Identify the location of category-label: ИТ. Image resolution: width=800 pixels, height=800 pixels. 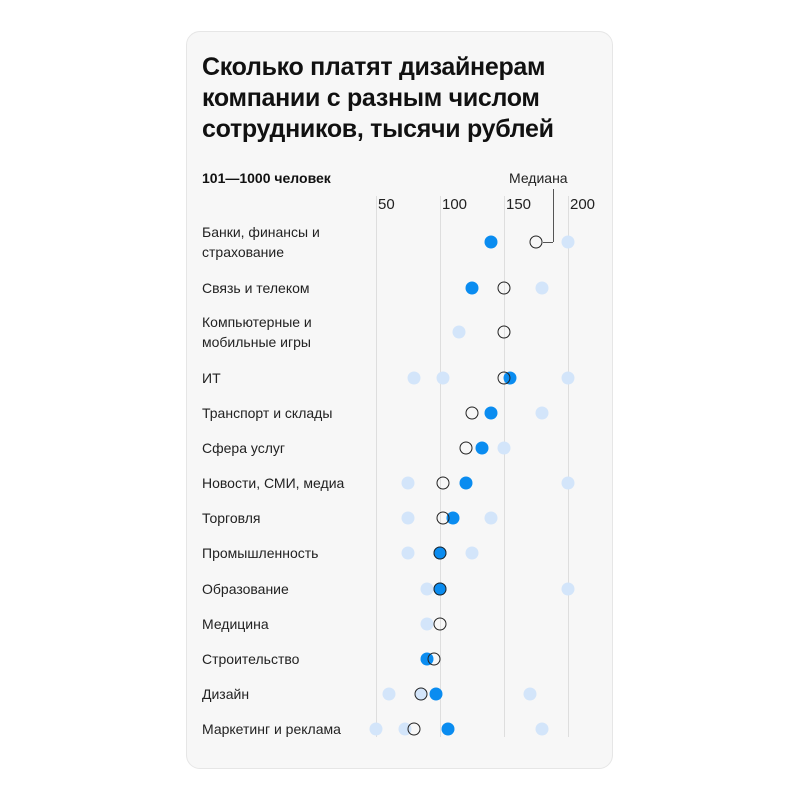
(211, 378).